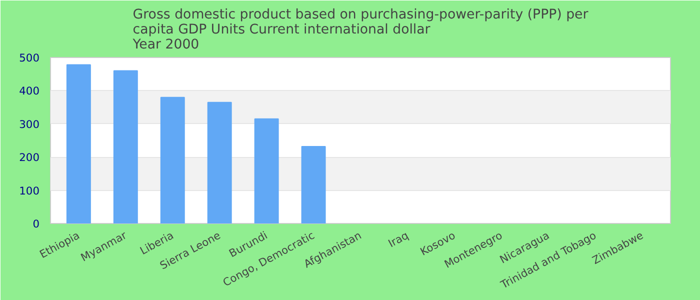 This screenshot has width=700, height=300. I want to click on y-tick-label: 500, so click(29, 58).